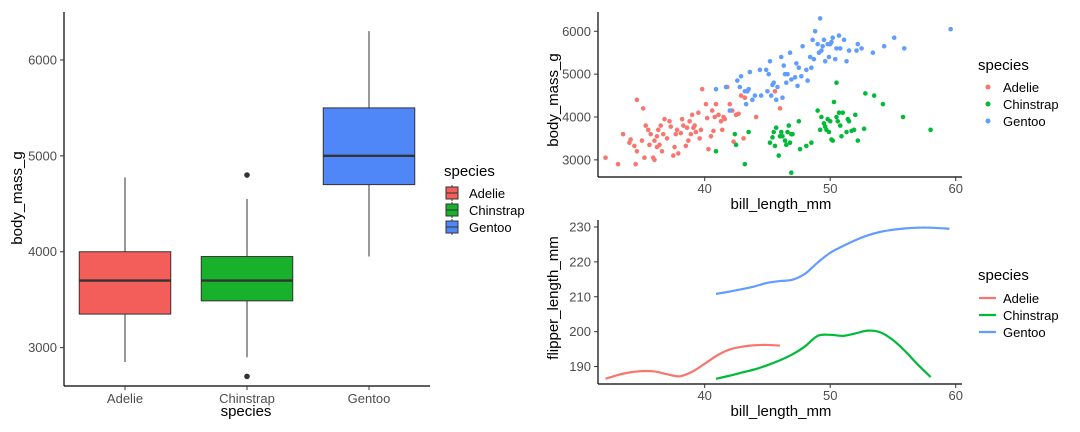  I want to click on boxplot-box-chinstrap, so click(247, 279).